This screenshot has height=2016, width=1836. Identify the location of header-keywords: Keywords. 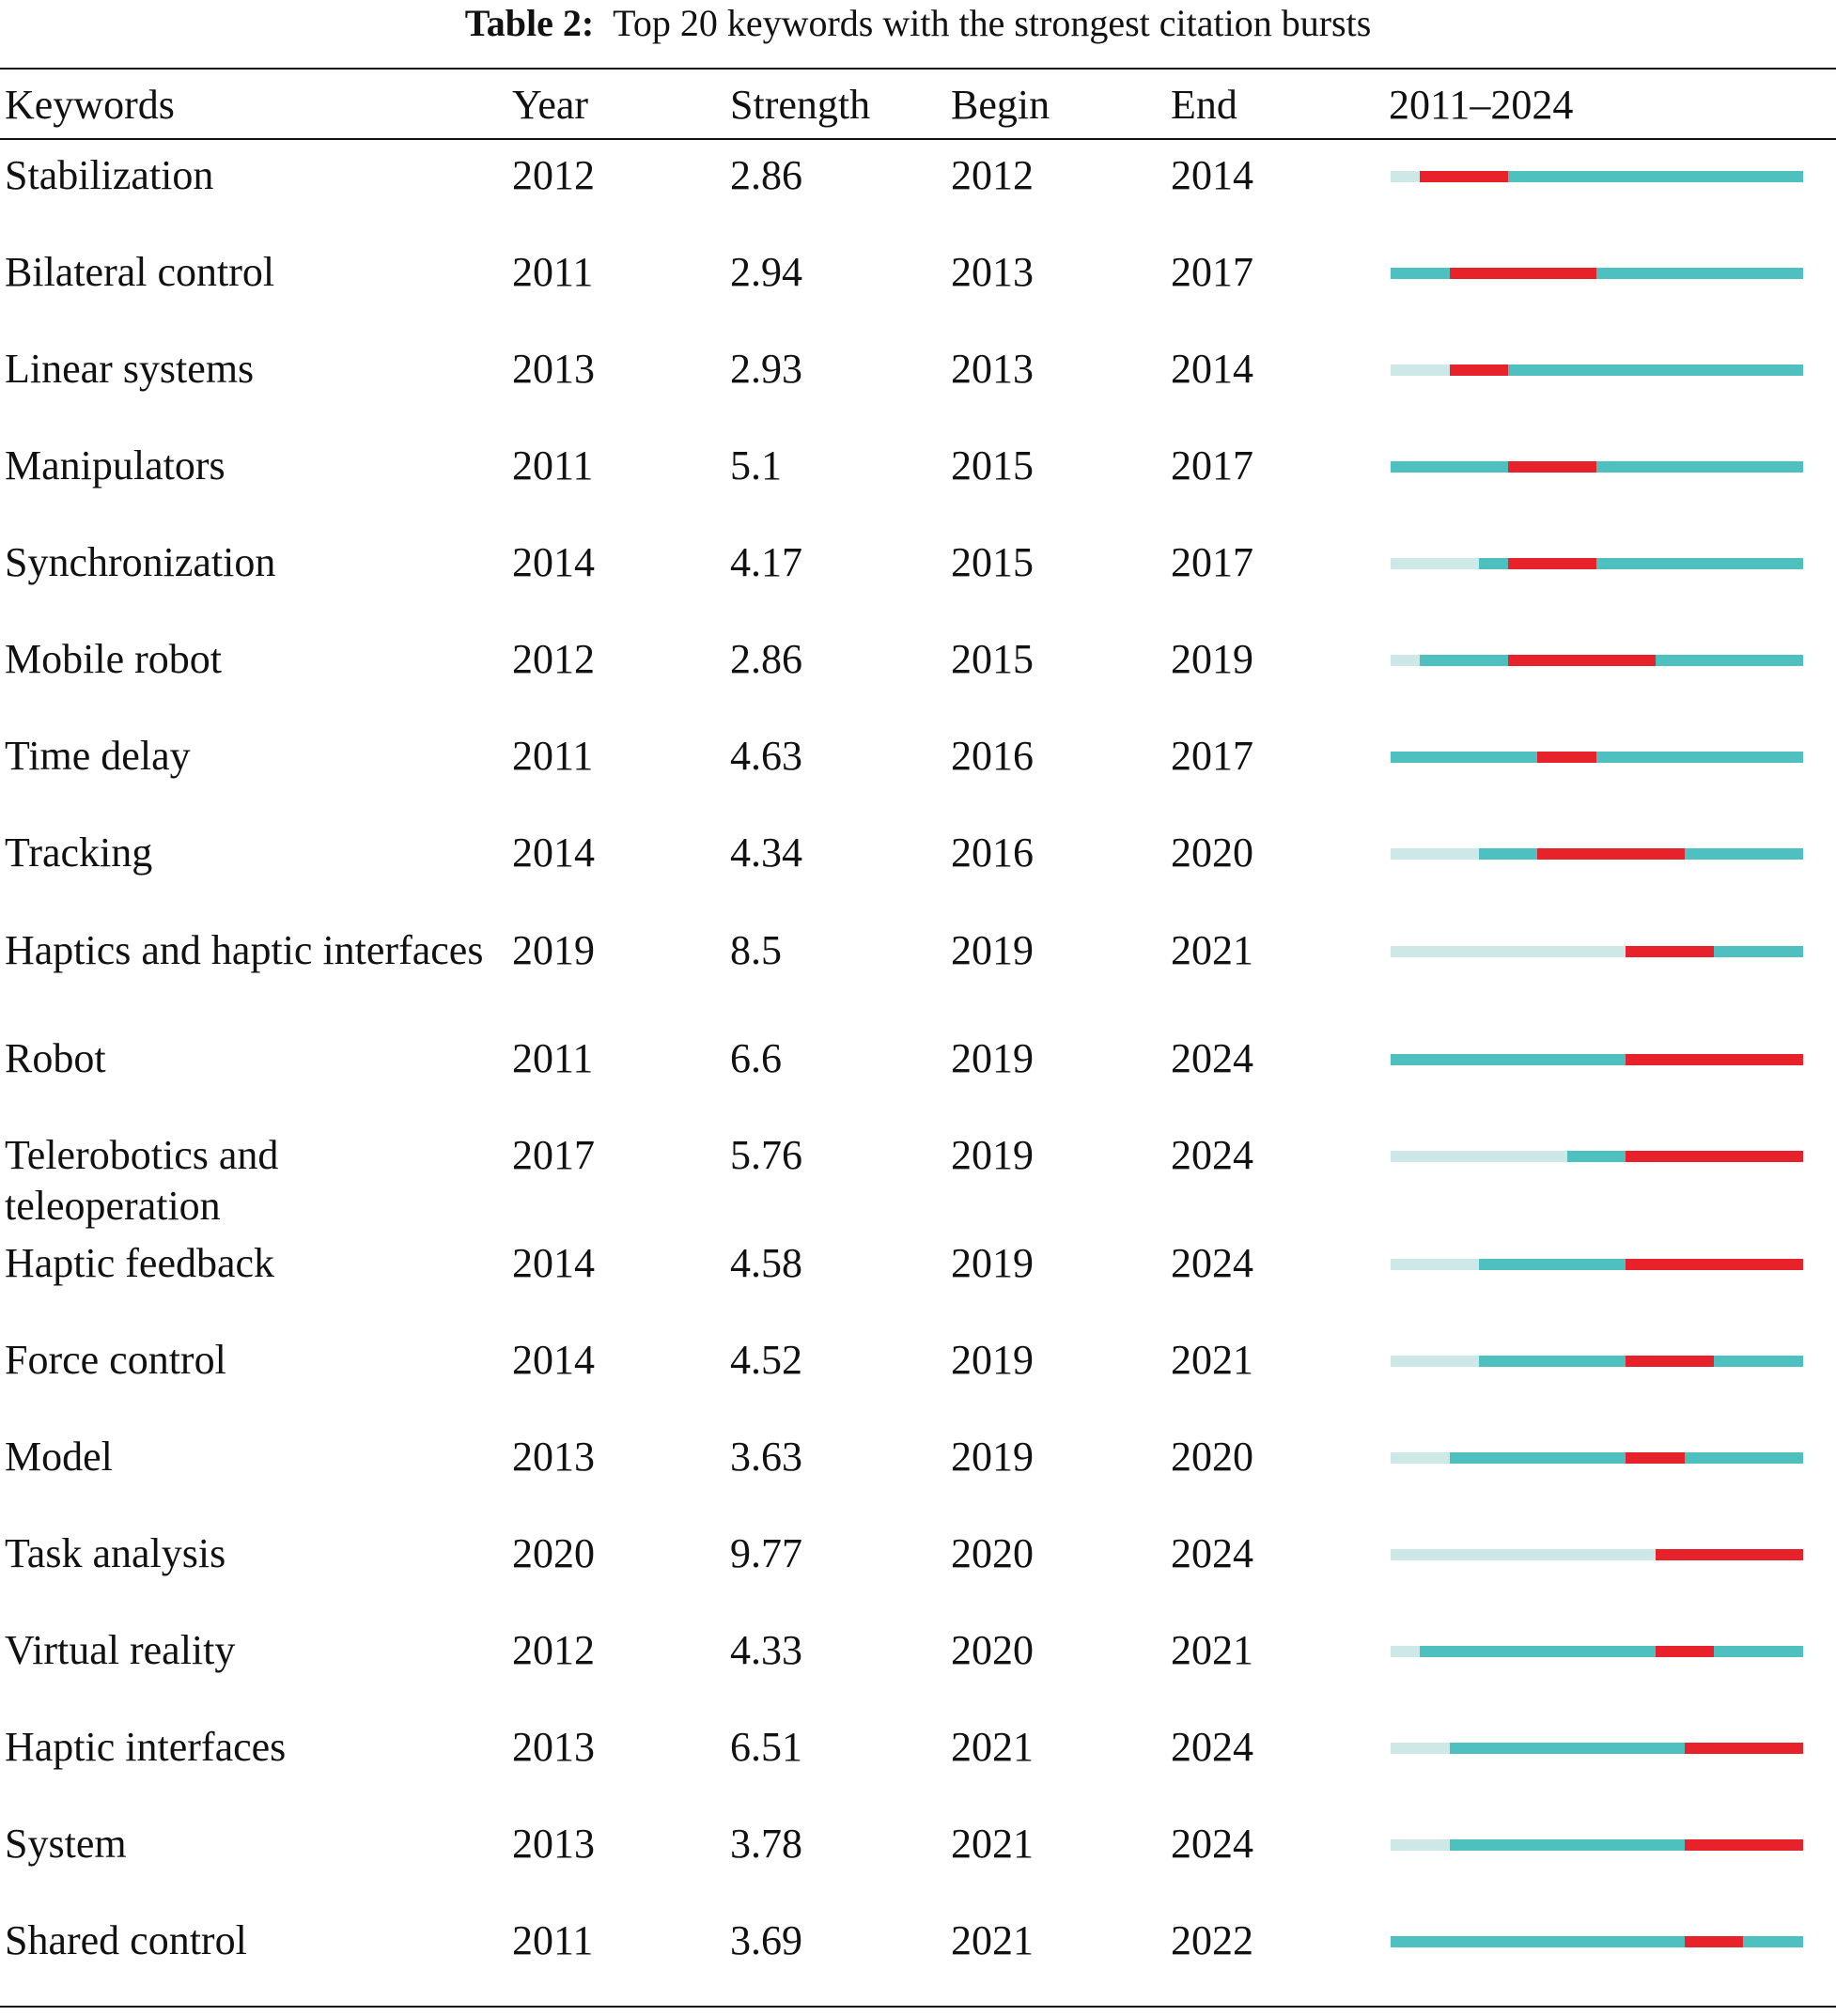
(90, 105).